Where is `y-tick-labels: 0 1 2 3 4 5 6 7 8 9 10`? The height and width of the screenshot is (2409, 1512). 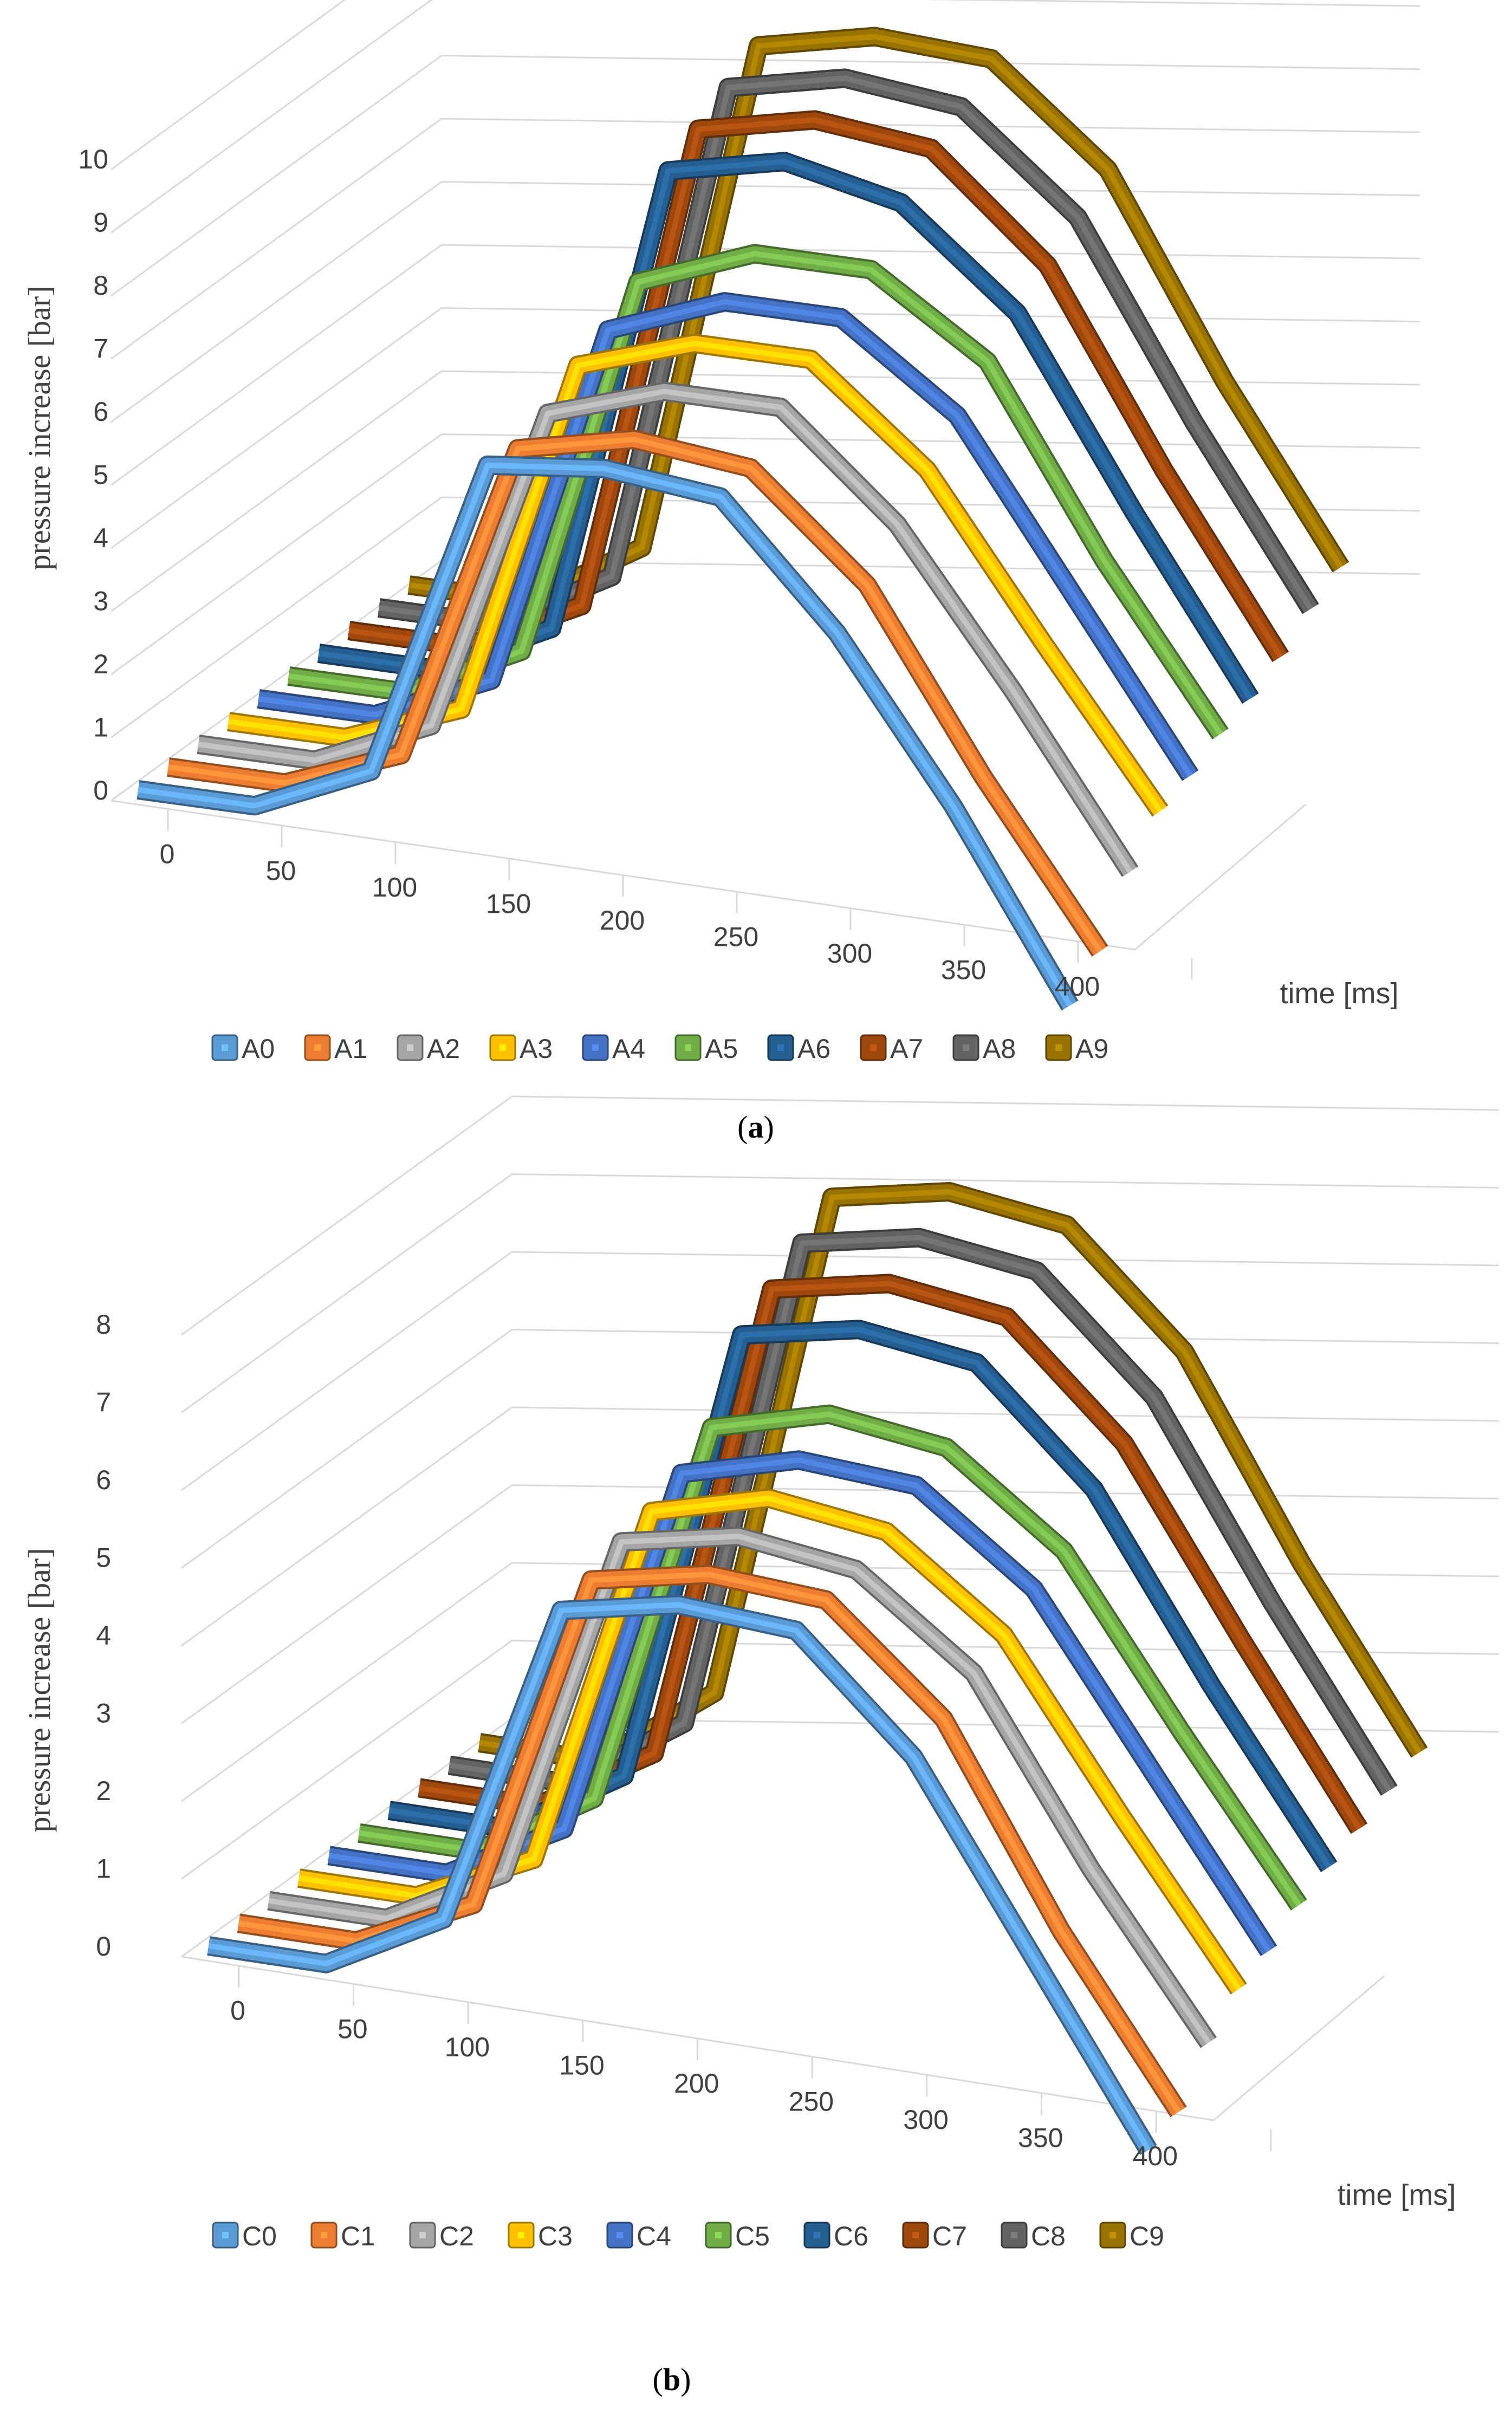
y-tick-labels: 0 1 2 3 4 5 6 7 8 9 10 is located at coordinates (93, 475).